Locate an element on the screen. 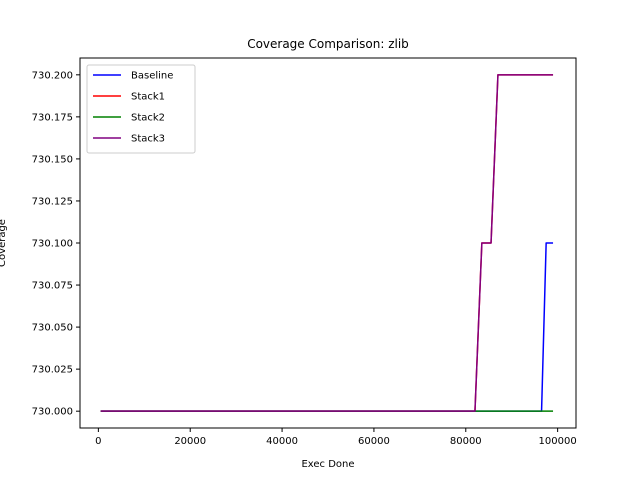  y-tick-label: 730.200 is located at coordinates (52, 75).